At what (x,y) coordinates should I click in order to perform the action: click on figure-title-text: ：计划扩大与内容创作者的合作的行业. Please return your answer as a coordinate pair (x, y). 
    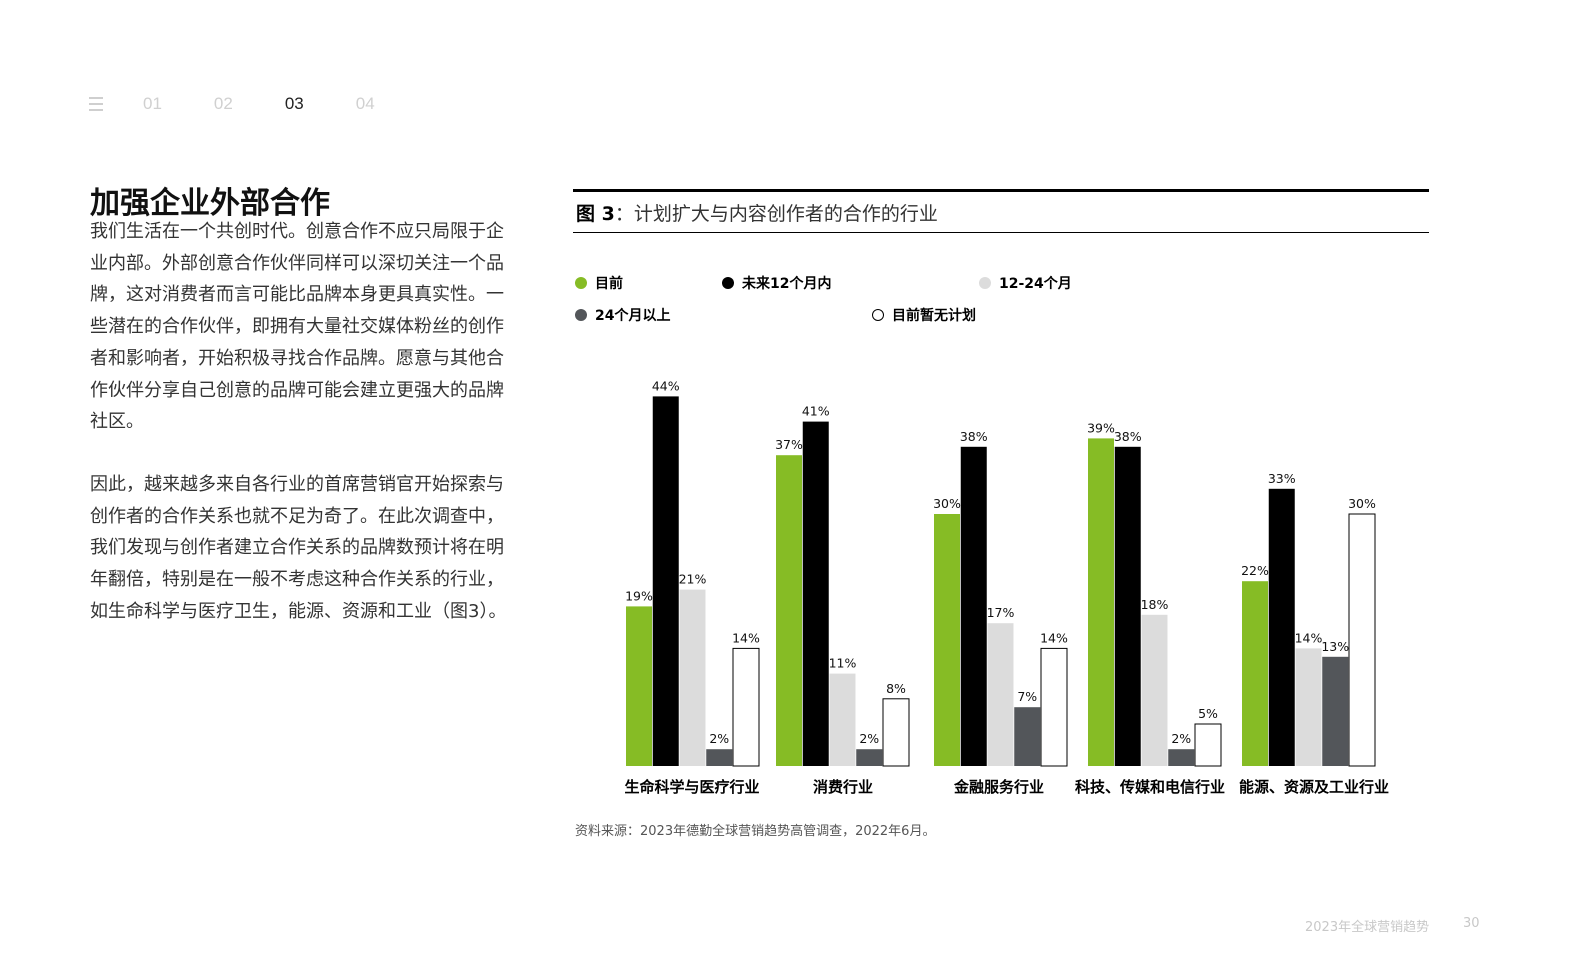
    Looking at the image, I should click on (776, 214).